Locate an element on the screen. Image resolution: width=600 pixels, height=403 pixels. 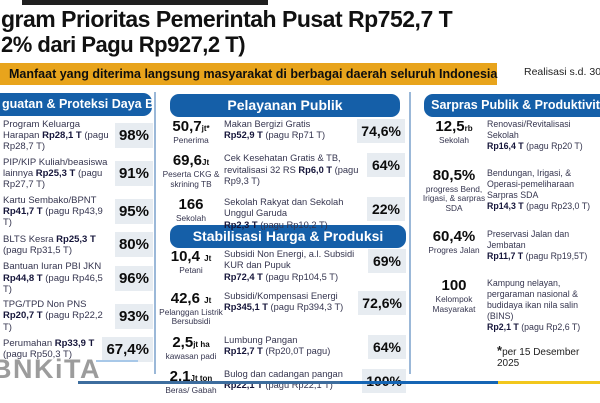
beneficiary-stat: 100 Kelompok Masyarakat is located at coordinates (454, 295).